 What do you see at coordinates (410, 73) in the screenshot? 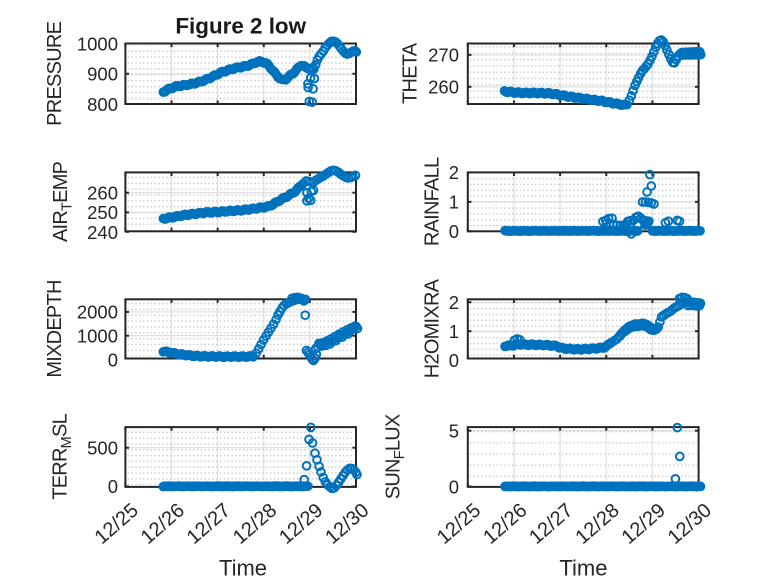
I see `svg-text: THETA` at bounding box center [410, 73].